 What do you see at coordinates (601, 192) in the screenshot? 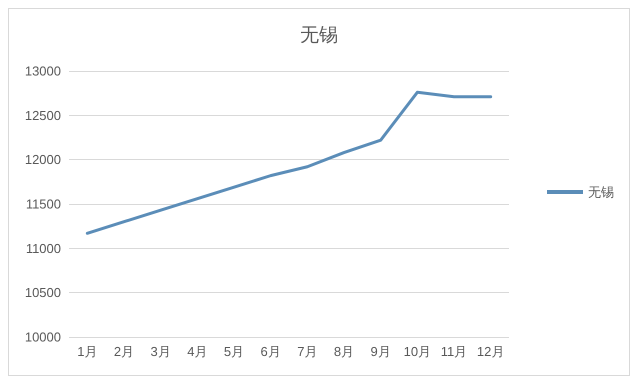
I see `legend-label: 无锡` at bounding box center [601, 192].